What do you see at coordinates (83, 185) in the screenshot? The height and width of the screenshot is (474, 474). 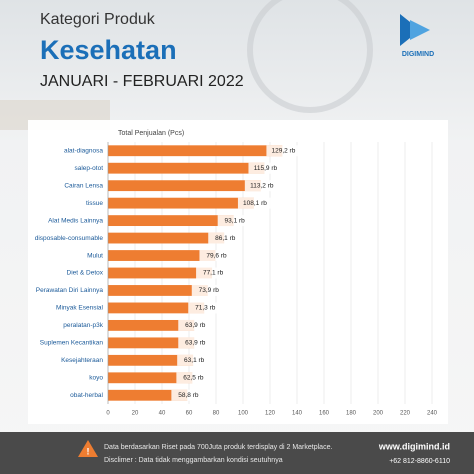 I see `y-tick-label: Cairan Lensa` at bounding box center [83, 185].